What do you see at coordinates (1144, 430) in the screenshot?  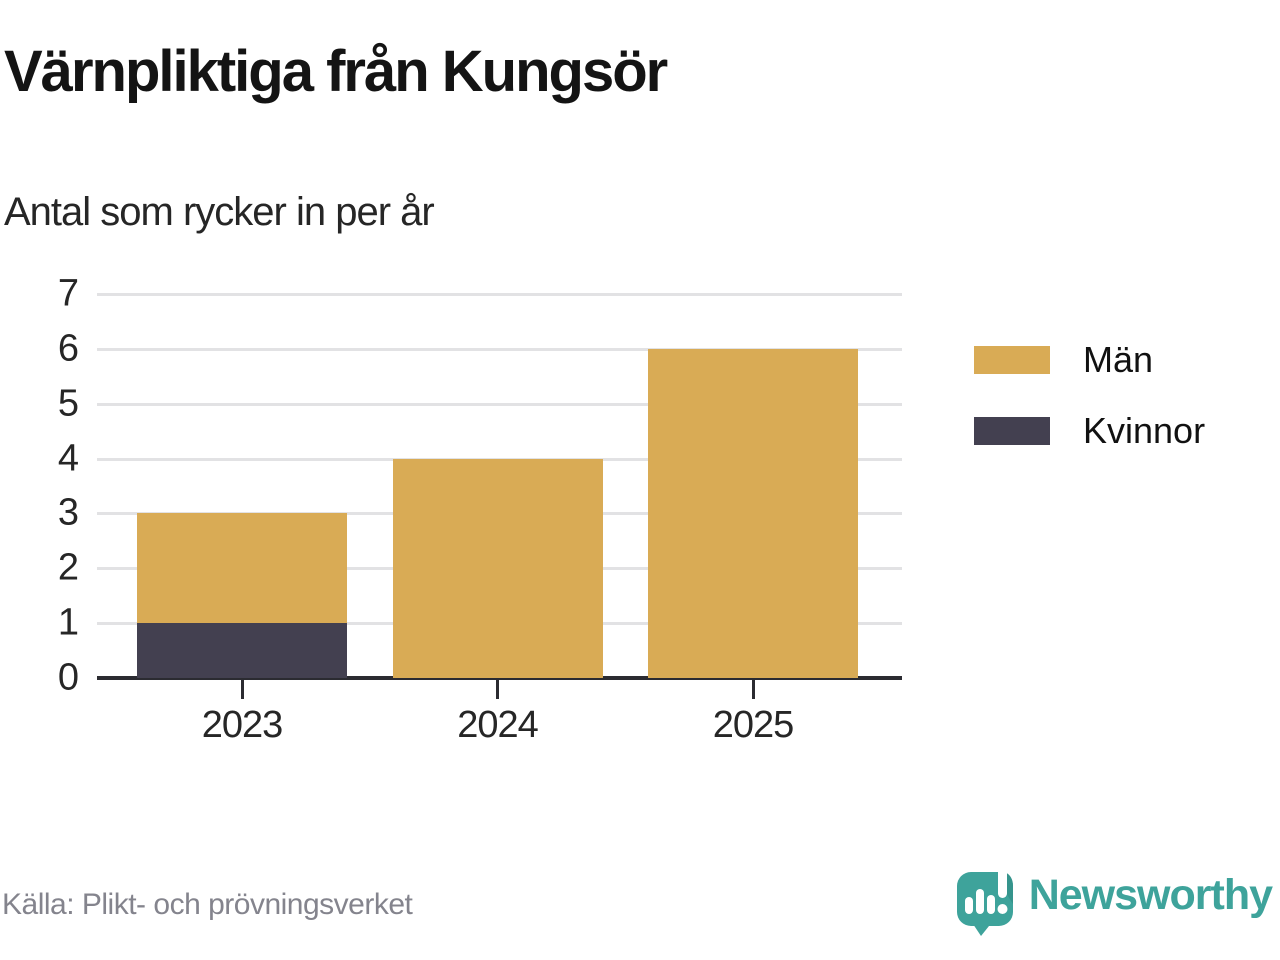 I see `legend-label-kvinnor: Kvinnor` at bounding box center [1144, 430].